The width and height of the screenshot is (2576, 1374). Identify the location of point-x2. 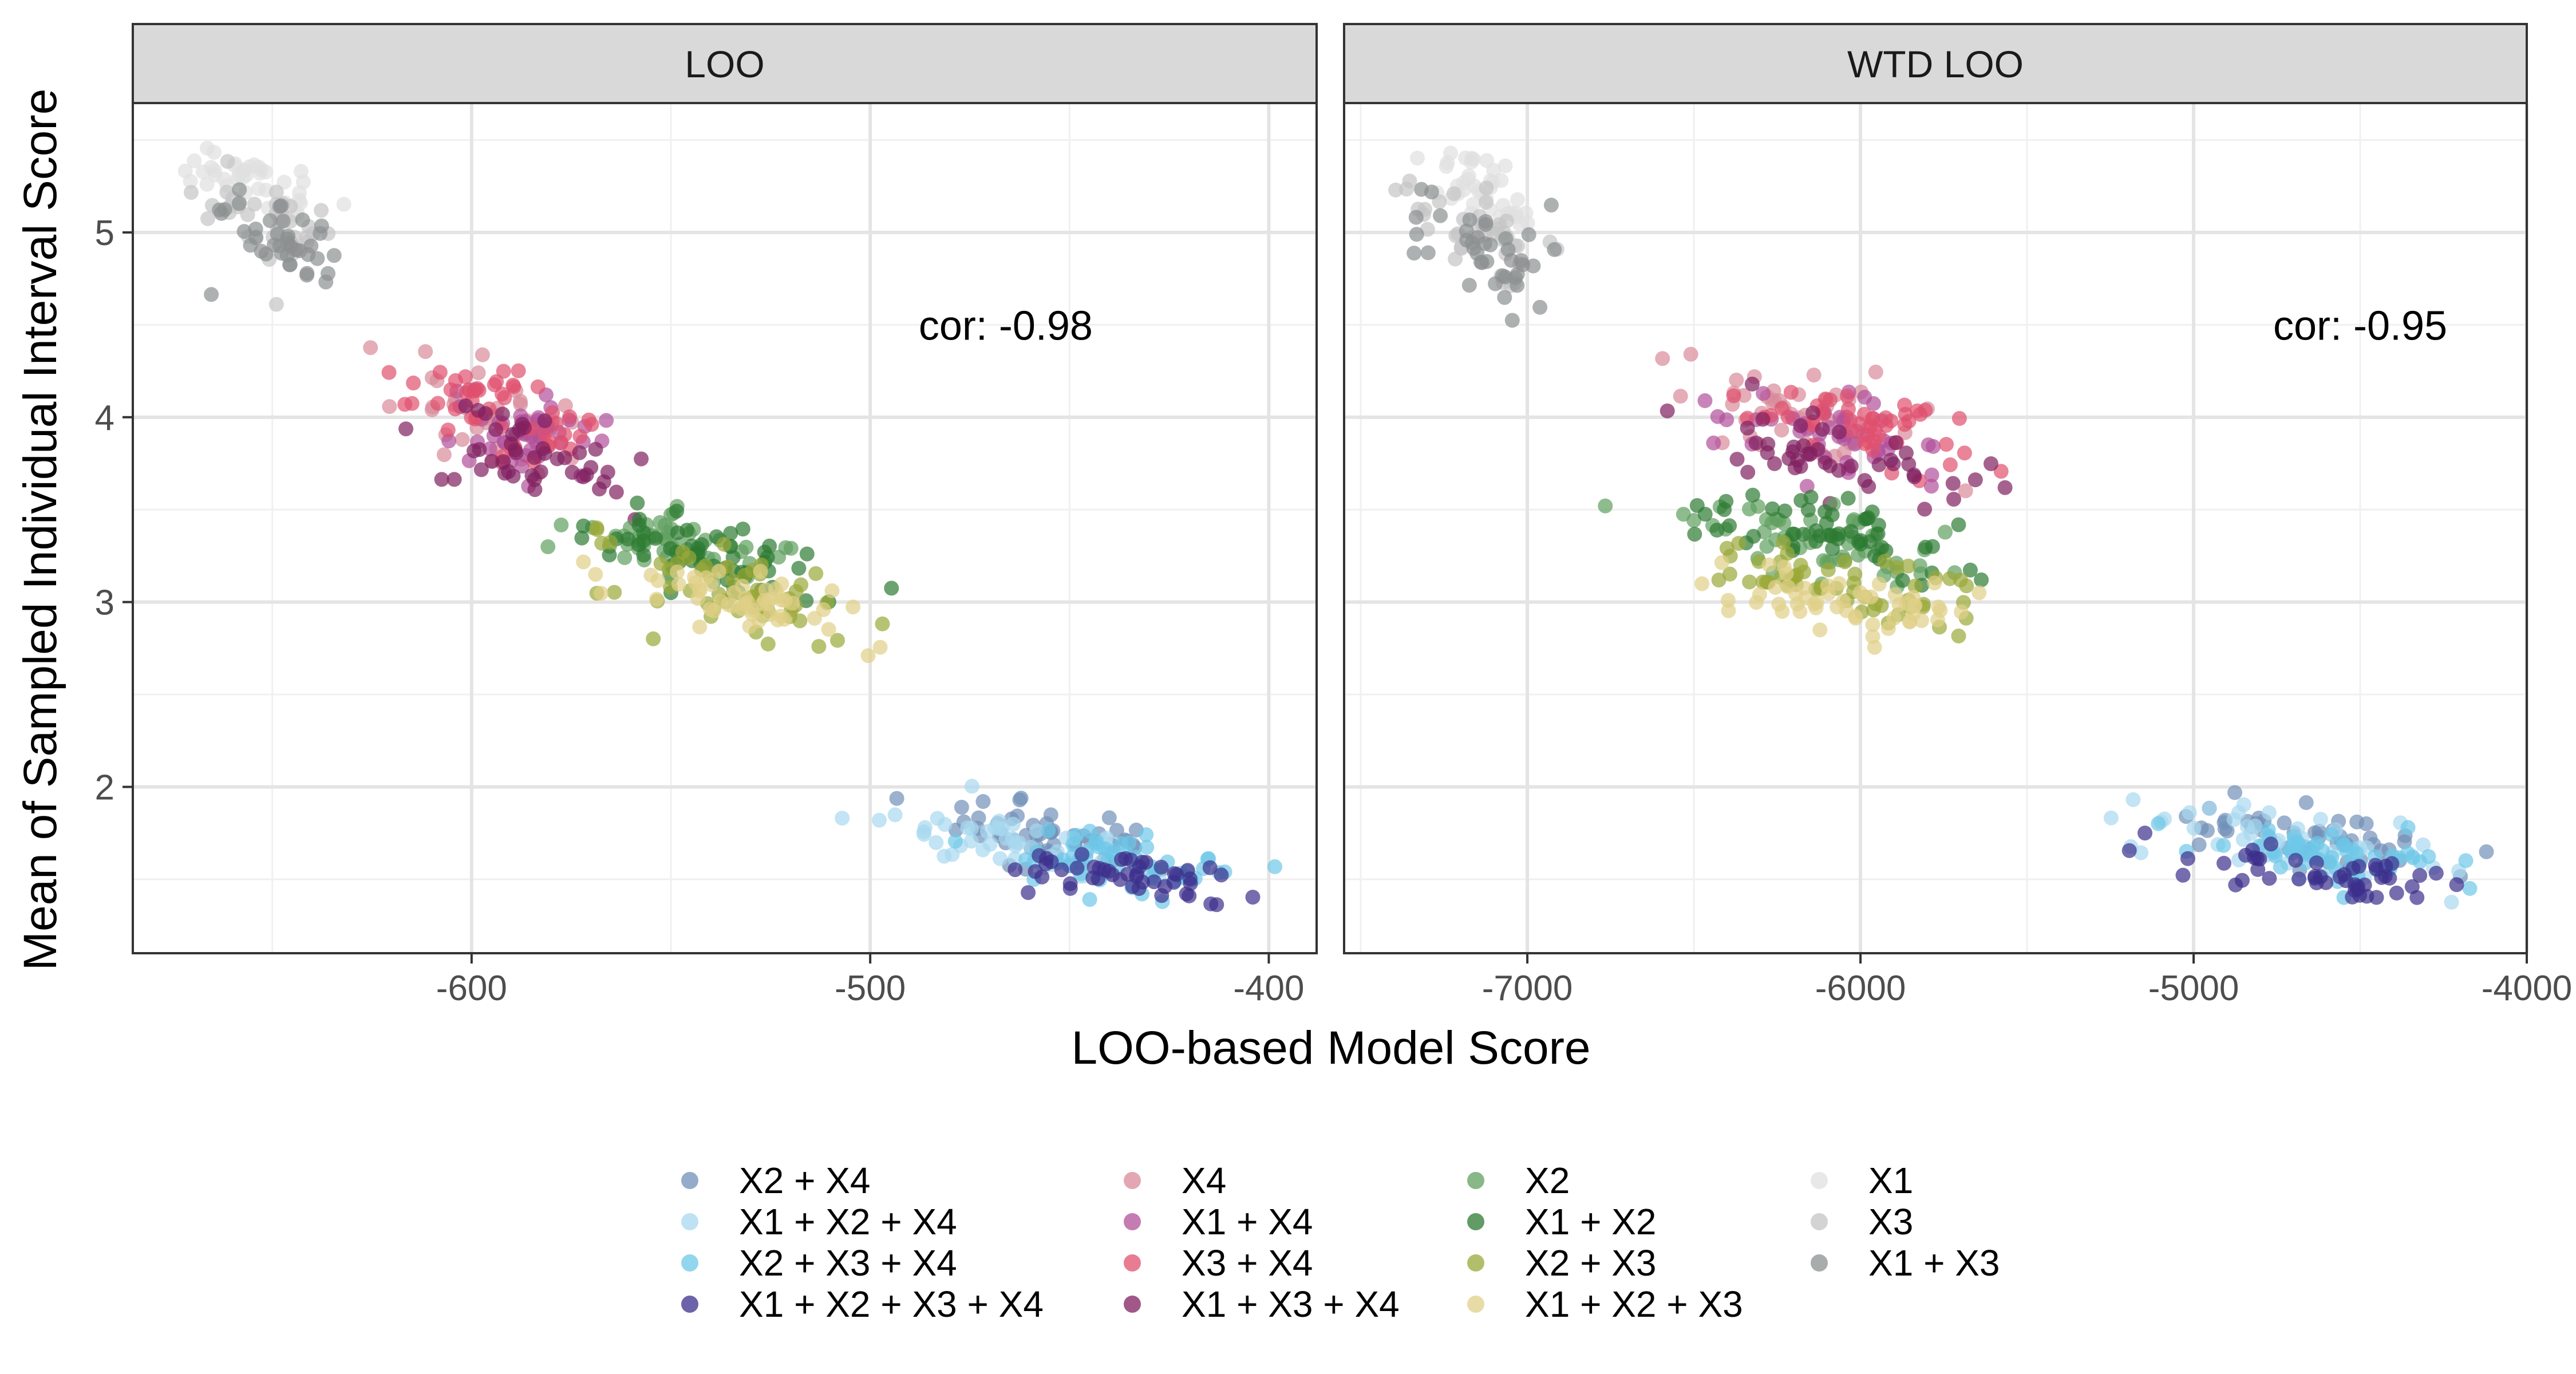
(1919, 566).